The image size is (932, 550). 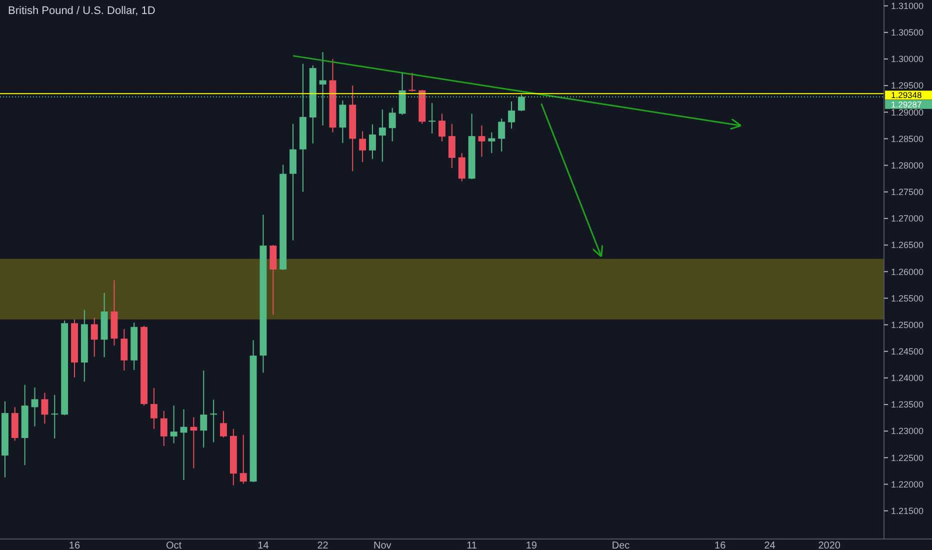 I want to click on x-tick-label: 2020, so click(x=829, y=545).